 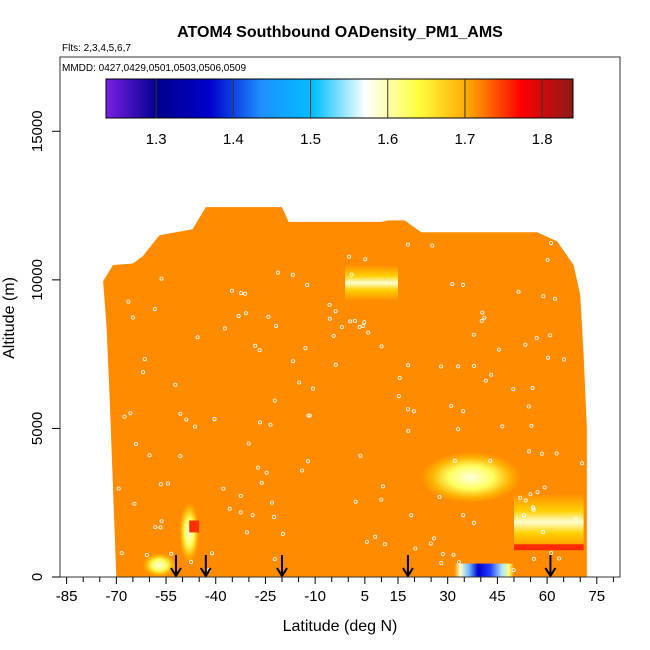 What do you see at coordinates (315, 596) in the screenshot?
I see `x-tick-label: -10` at bounding box center [315, 596].